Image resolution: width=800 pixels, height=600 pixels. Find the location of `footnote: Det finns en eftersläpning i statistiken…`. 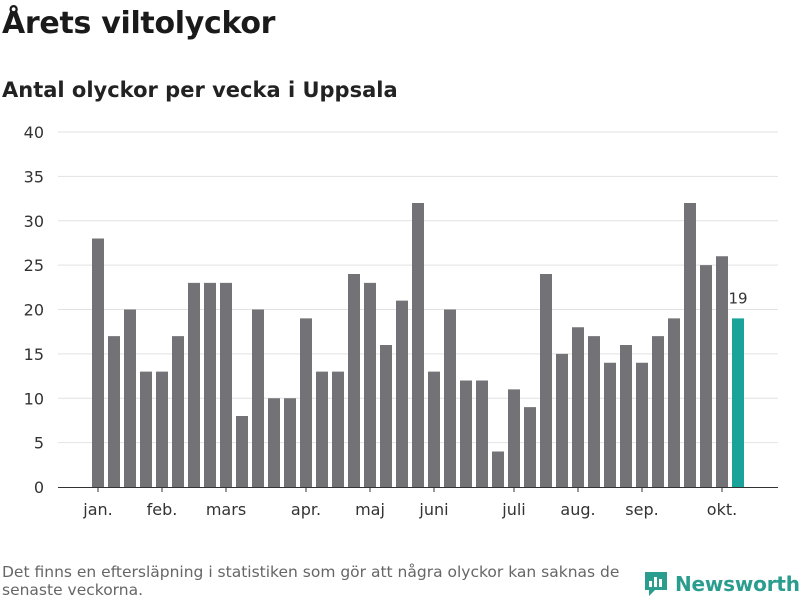

footnote: Det finns en eftersläpning i statistiken… is located at coordinates (311, 581).